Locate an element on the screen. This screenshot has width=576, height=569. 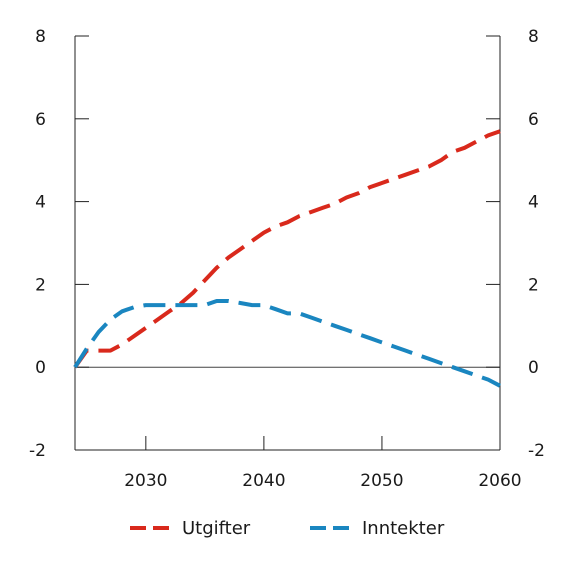
y-tick-label-right: -2 is located at coordinates (536, 451).